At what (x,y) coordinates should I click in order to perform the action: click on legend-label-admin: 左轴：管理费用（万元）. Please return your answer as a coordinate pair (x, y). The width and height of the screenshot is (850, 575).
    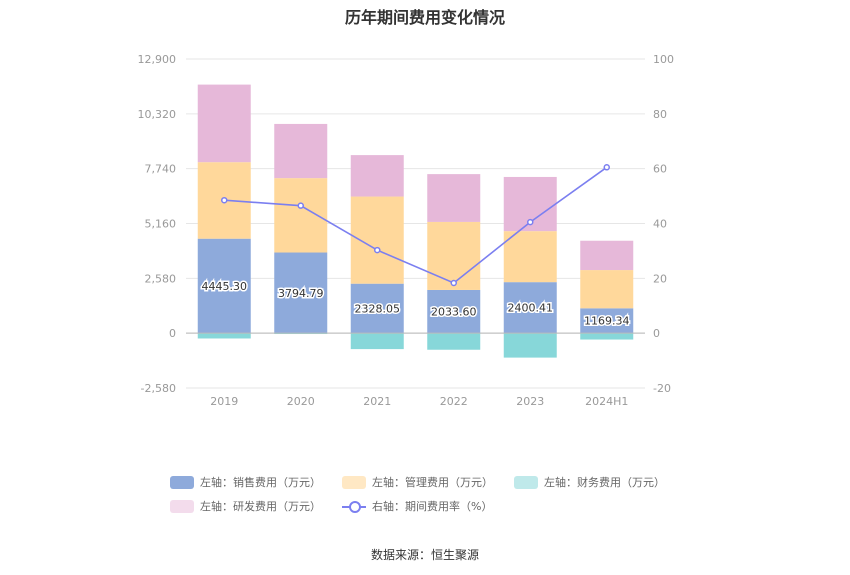
    Looking at the image, I should click on (432, 482).